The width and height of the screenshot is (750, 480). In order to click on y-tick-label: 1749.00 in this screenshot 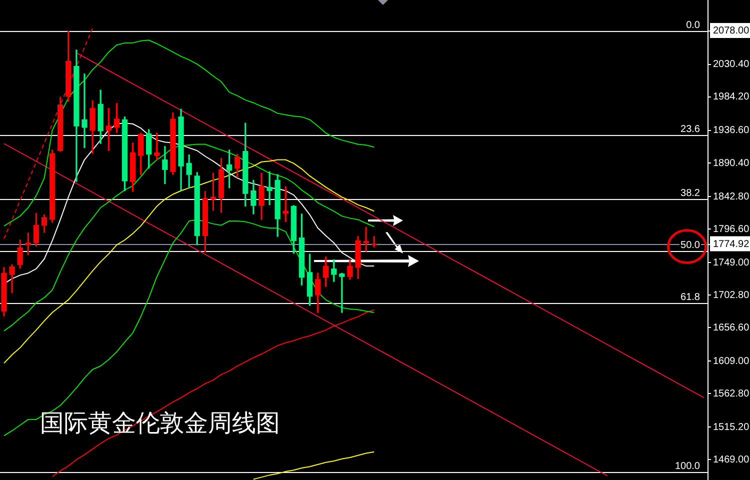, I will do `click(731, 262)`.